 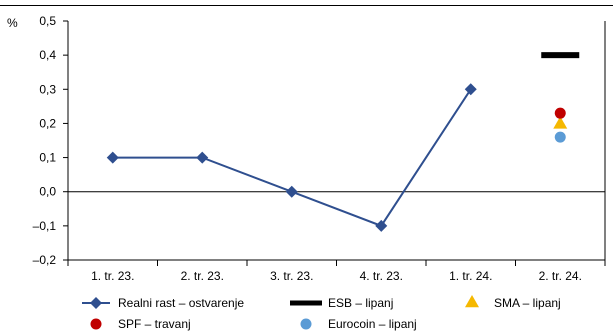 I want to click on x-tick-label: 1. tr. 24., so click(x=470, y=276).